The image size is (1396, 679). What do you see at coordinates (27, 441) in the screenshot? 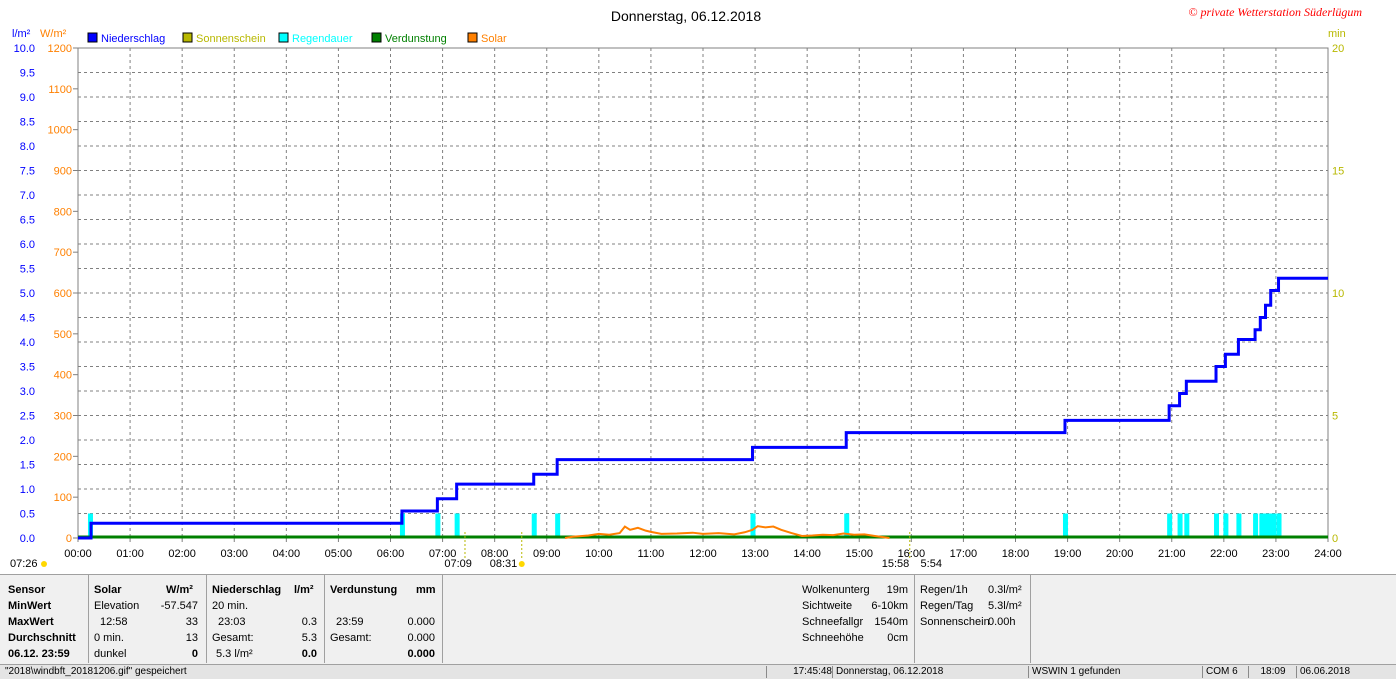
I see `rain-tick-label: 2.0` at bounding box center [27, 441].